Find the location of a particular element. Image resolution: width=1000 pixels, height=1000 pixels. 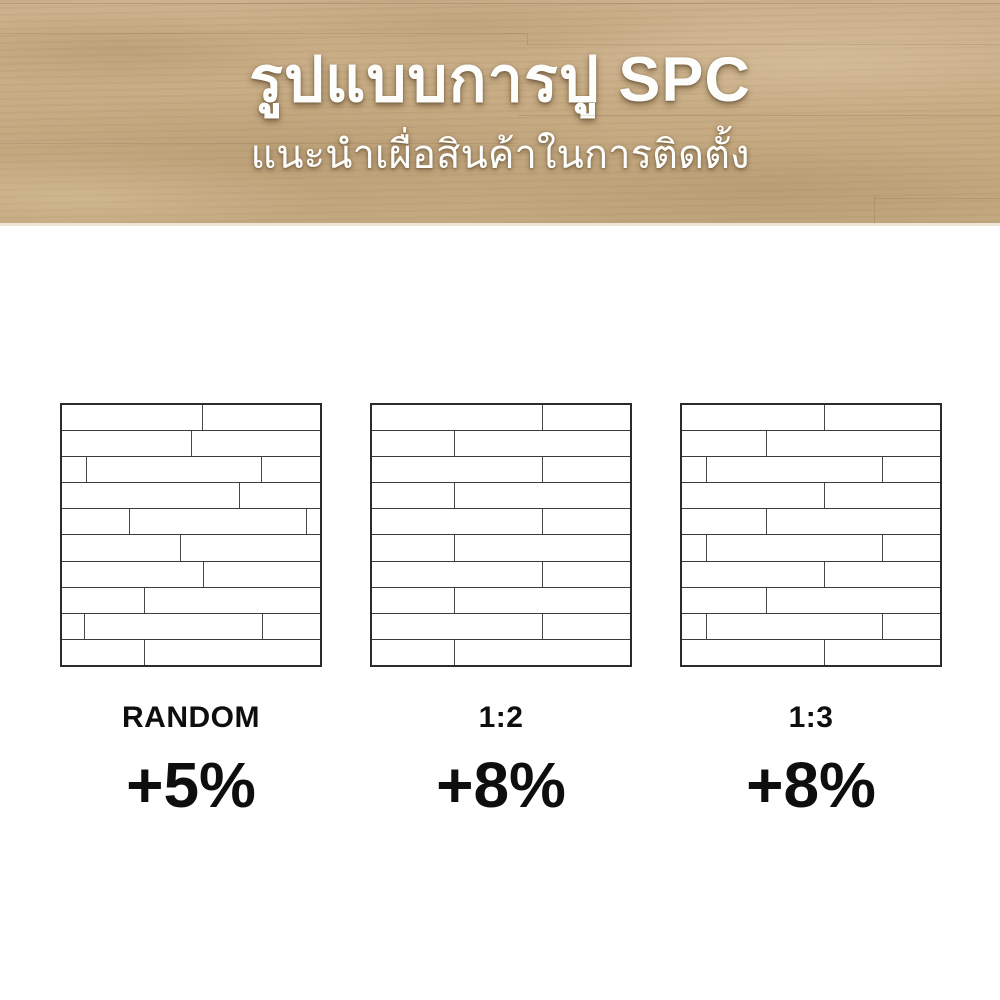

pattern-name-label: 1:2 is located at coordinates (501, 717).